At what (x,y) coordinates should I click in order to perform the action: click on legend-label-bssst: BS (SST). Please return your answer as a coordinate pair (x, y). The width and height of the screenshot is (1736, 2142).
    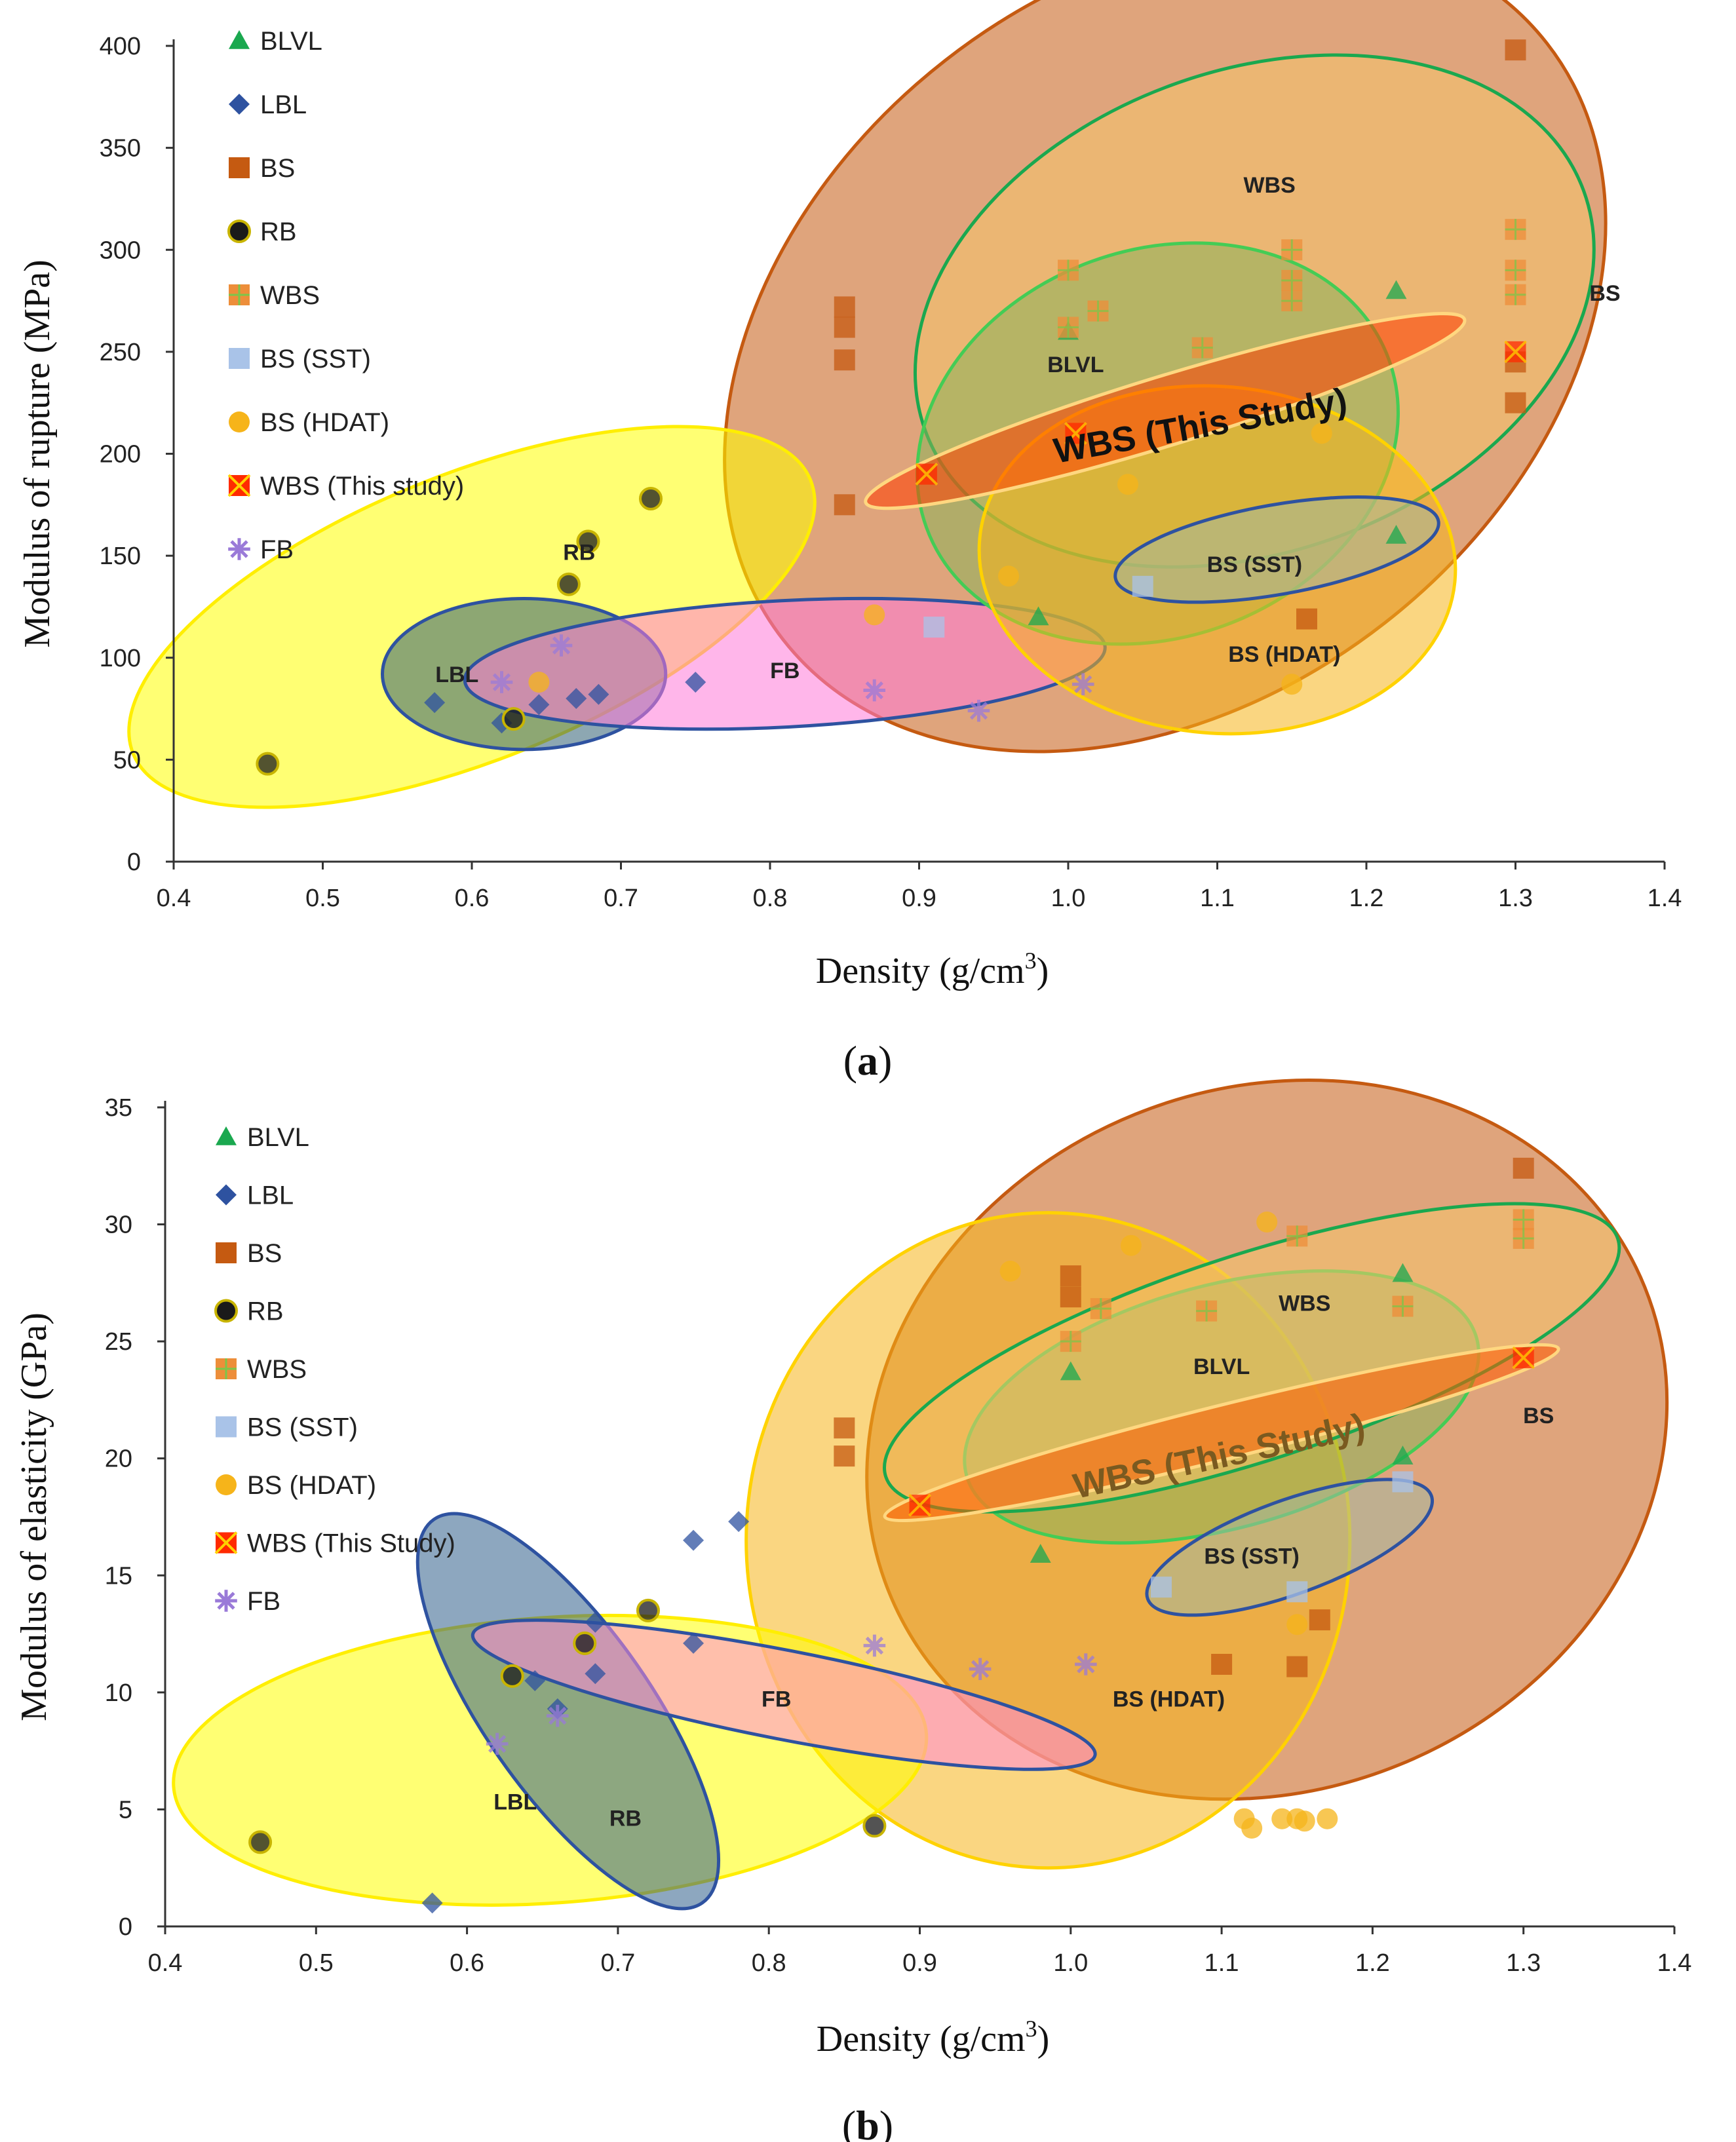
    Looking at the image, I should click on (302, 1427).